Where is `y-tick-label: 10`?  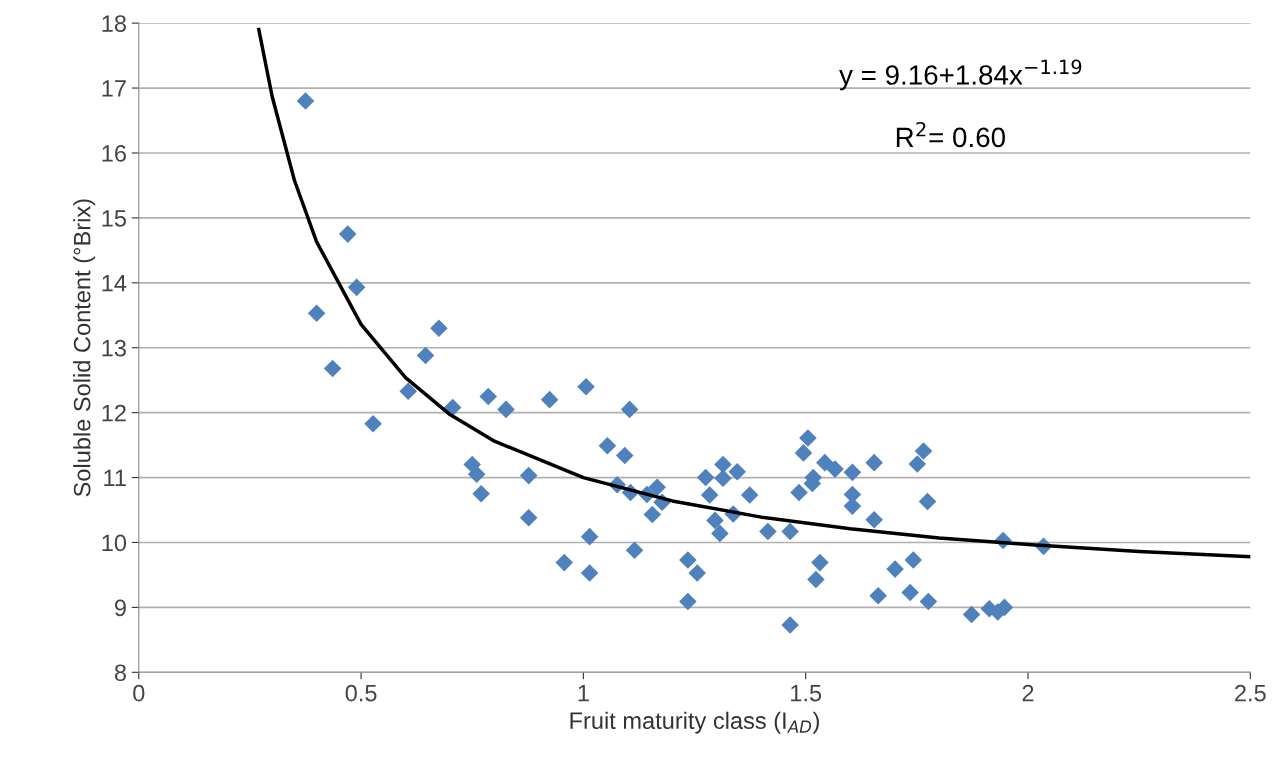 y-tick-label: 10 is located at coordinates (114, 543).